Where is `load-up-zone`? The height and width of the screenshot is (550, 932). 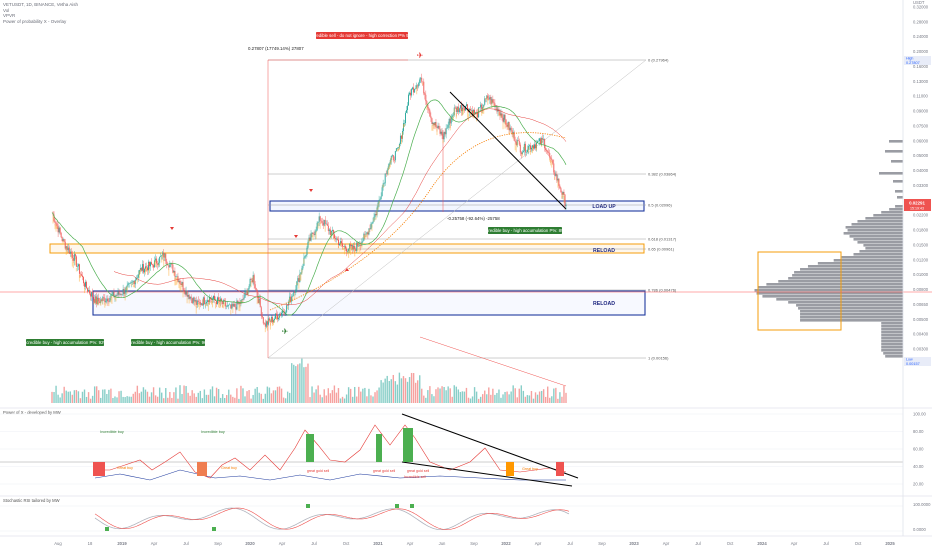 load-up-zone is located at coordinates (457, 206).